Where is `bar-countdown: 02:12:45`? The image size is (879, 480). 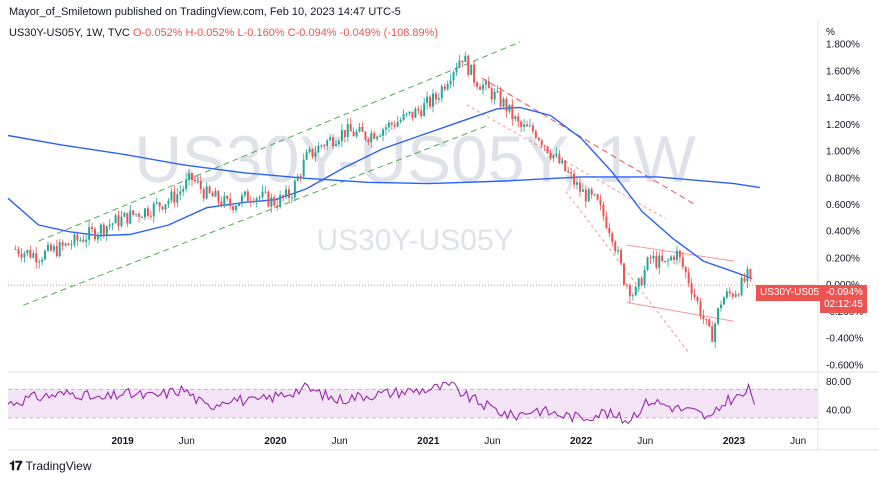 bar-countdown: 02:12:45 is located at coordinates (843, 304).